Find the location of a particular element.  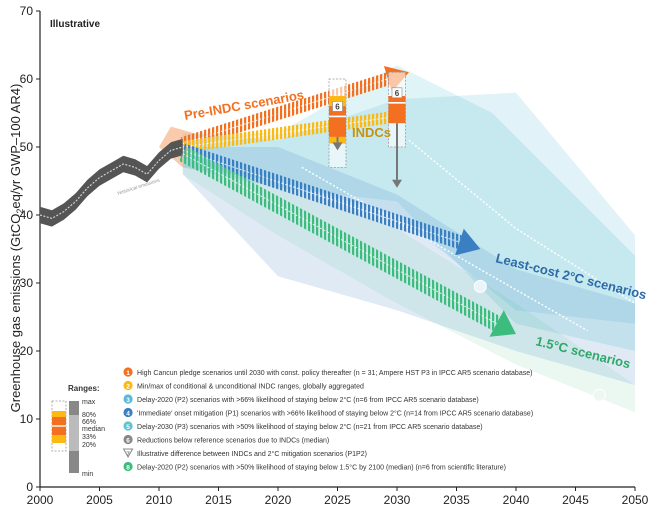

label-historical: Historical emissions is located at coordinates (139, 187).